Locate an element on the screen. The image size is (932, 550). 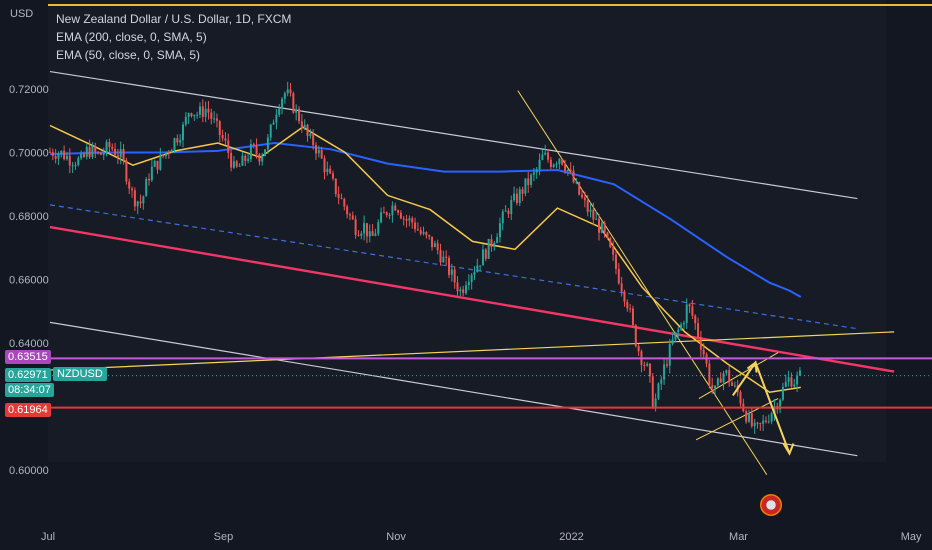
x-axis: Jul Sep Nov 2022 Mar May is located at coordinates (481, 537).